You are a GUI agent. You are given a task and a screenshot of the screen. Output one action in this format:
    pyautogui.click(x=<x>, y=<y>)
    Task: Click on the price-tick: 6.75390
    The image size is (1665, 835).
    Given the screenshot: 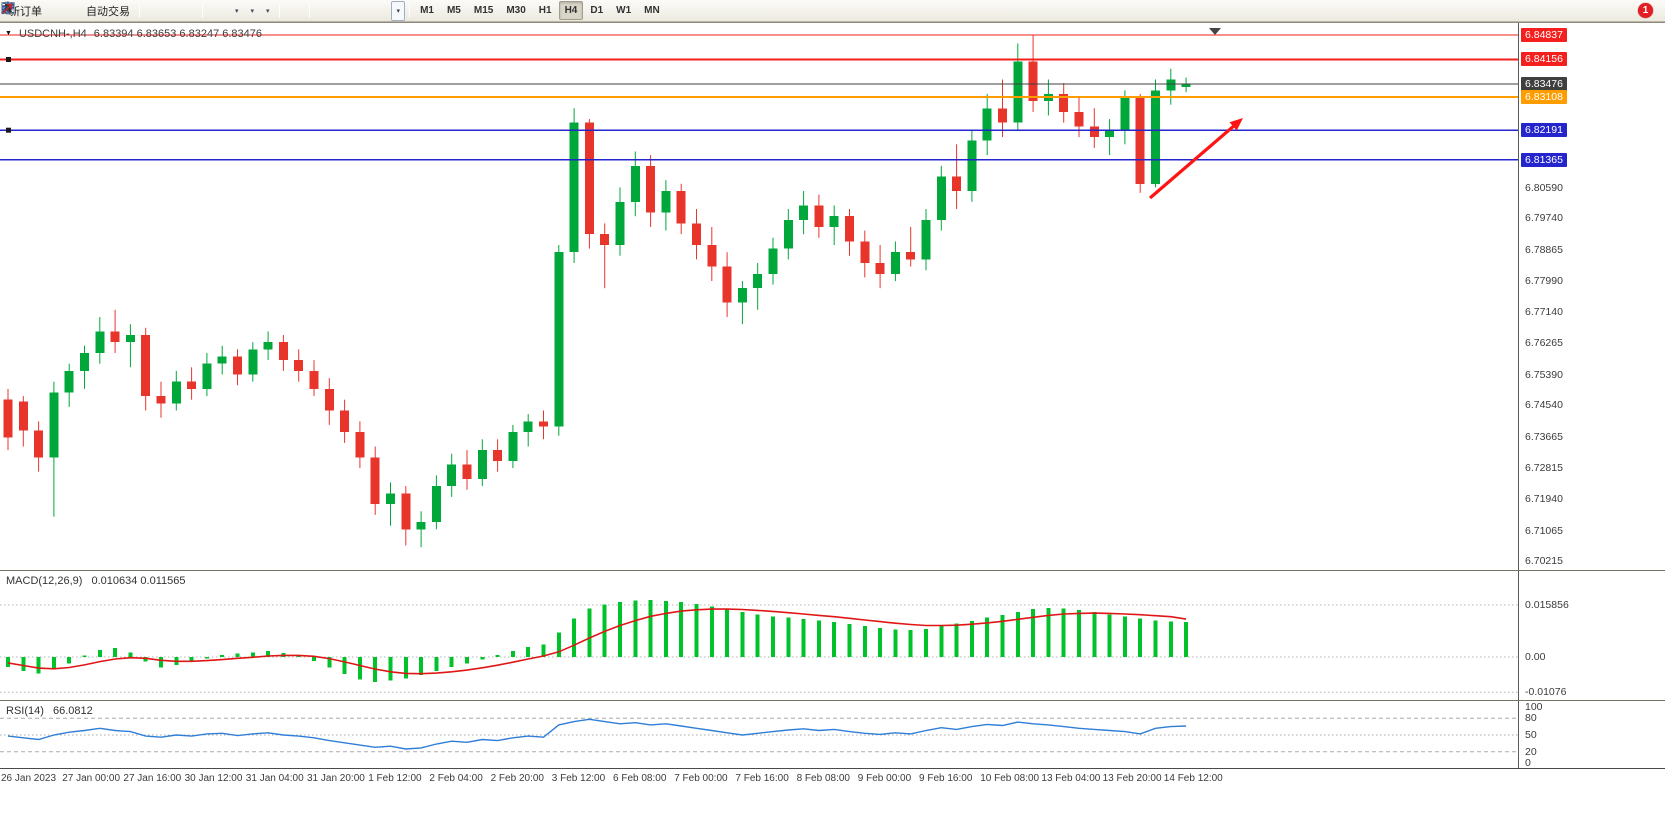 What is the action you would take?
    pyautogui.click(x=1544, y=374)
    